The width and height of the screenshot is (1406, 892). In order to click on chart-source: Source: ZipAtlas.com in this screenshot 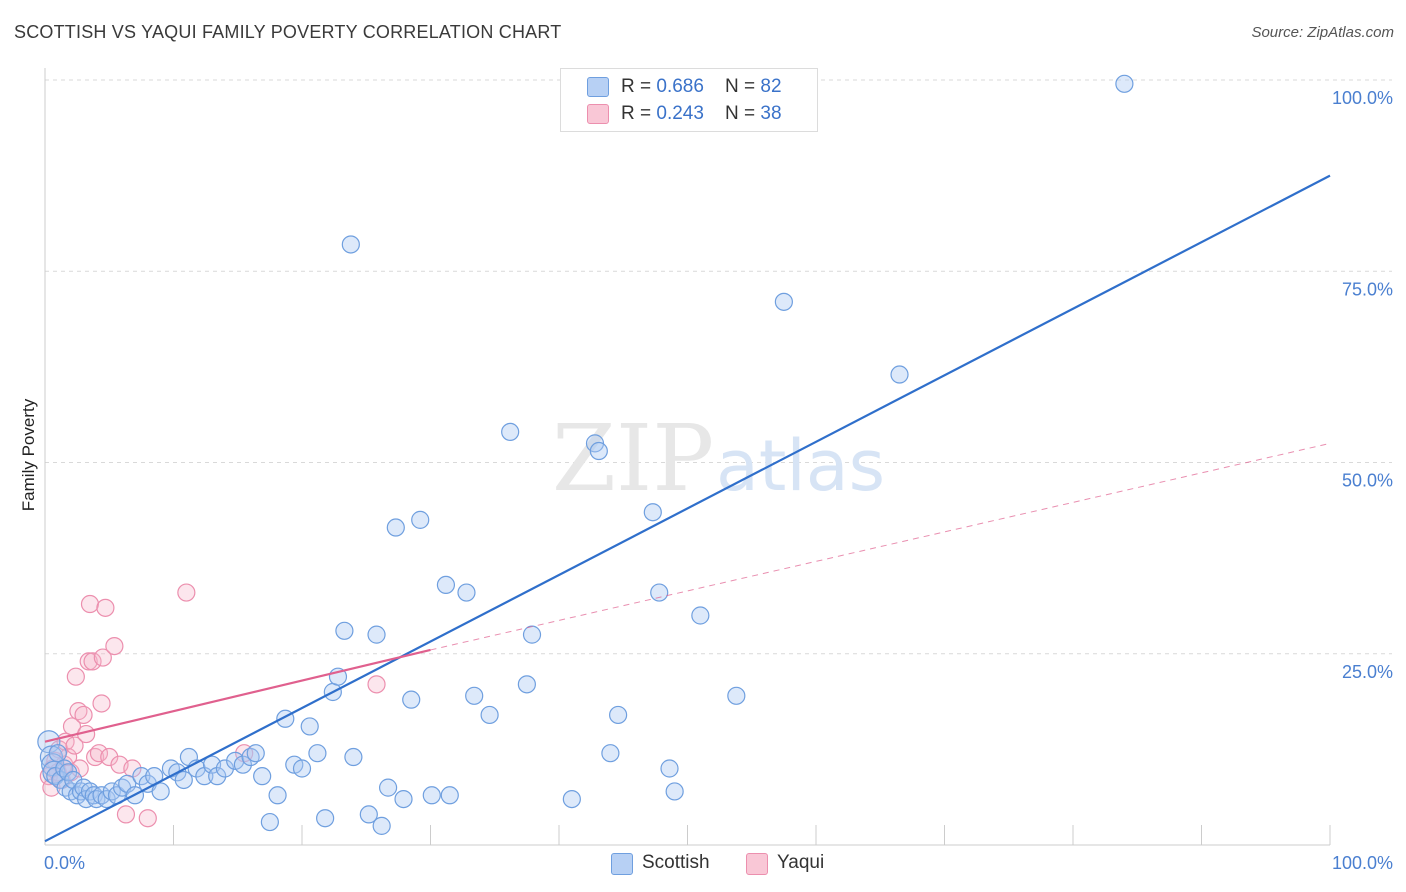, I will do `click(1322, 32)`.